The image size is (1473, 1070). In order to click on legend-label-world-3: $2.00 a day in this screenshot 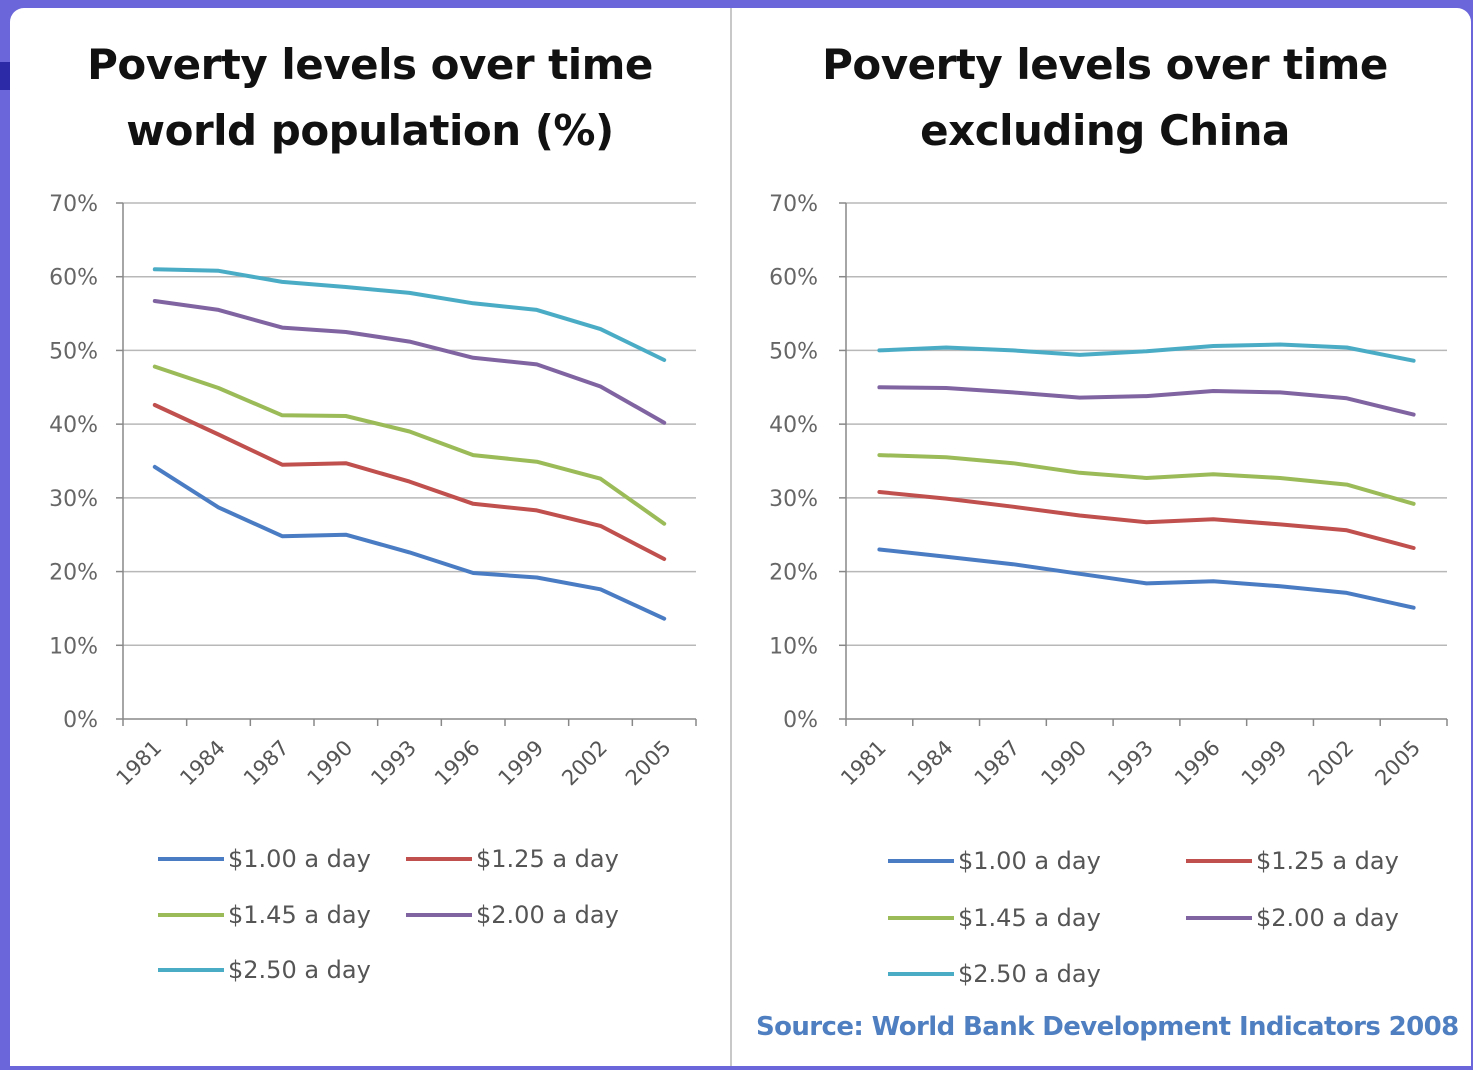, I will do `click(547, 915)`.